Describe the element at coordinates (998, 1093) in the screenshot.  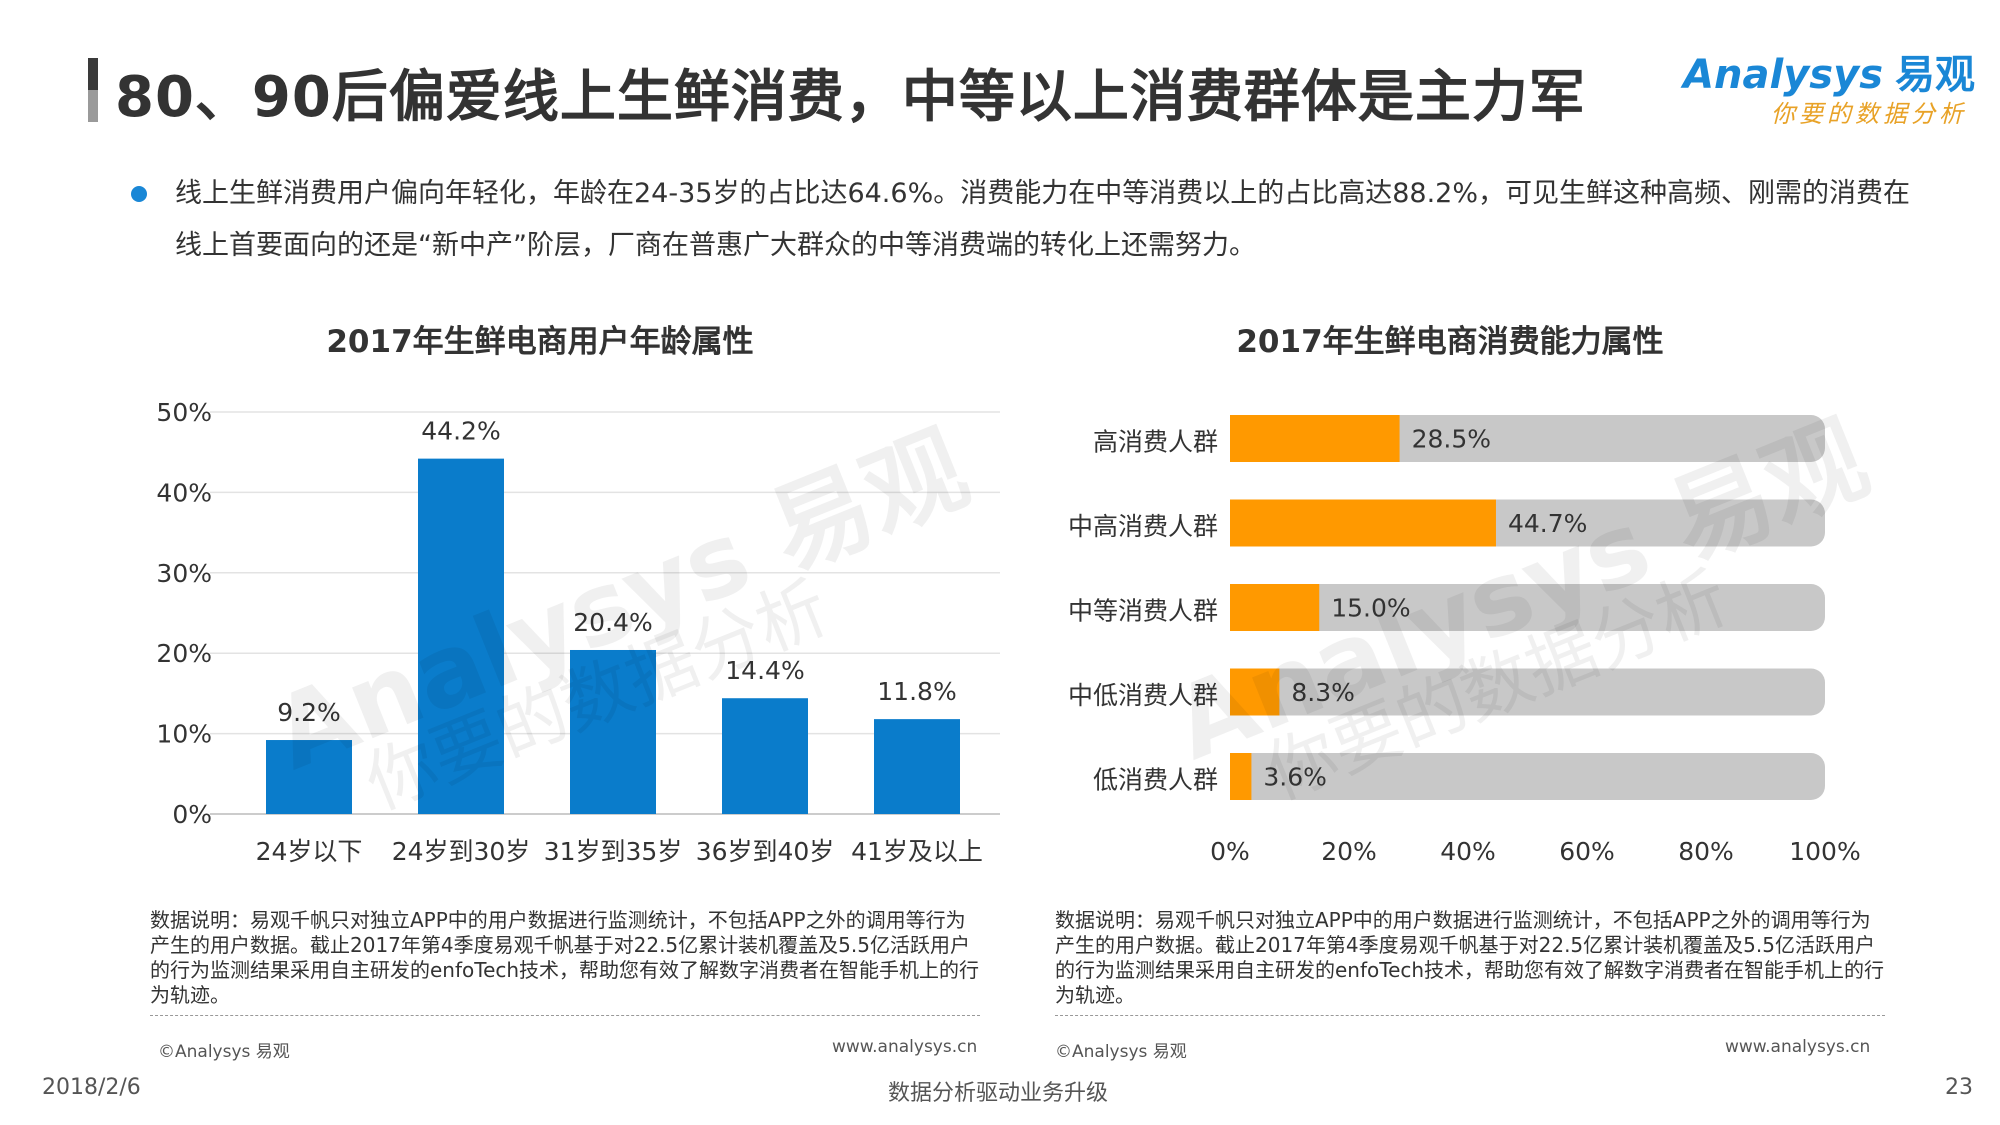
I see `footer-center: 数据分析驱动业务升级` at that location.